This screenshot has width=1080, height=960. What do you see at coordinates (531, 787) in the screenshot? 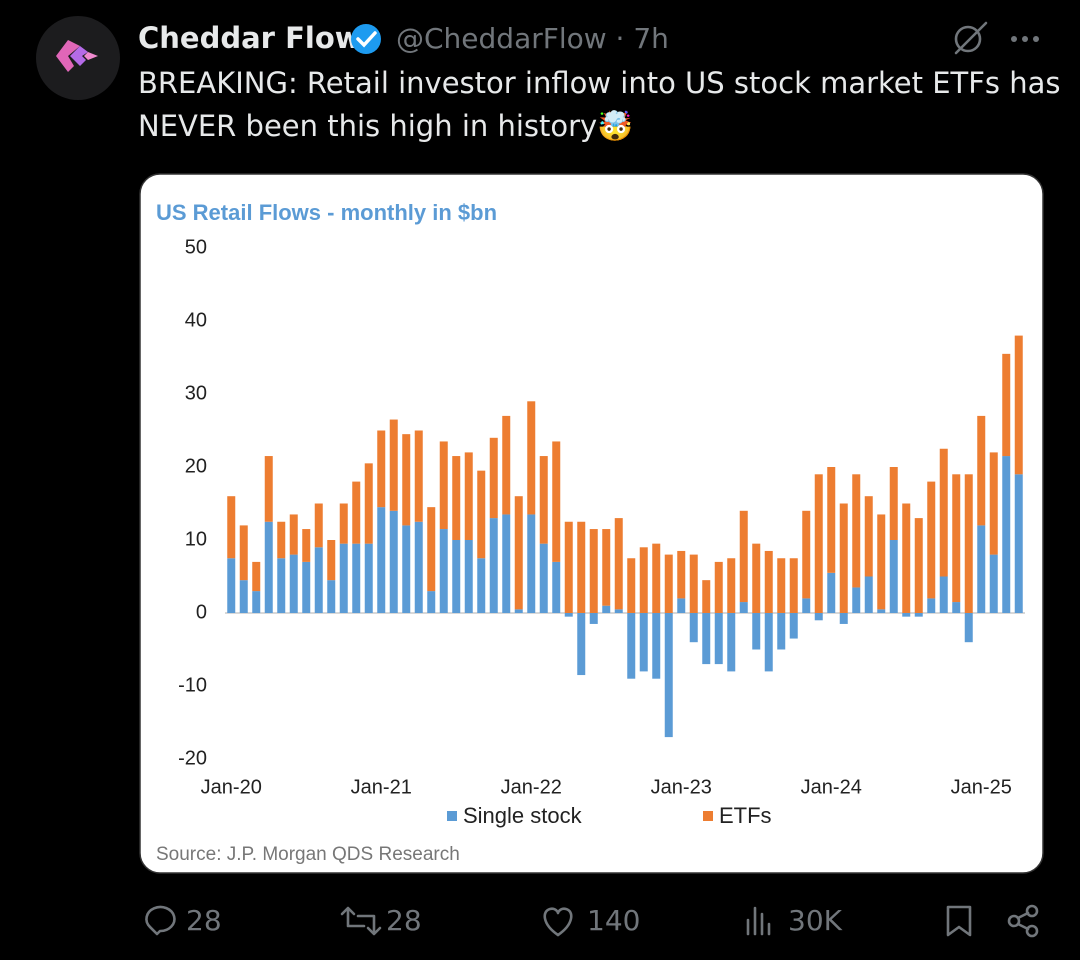
I see `x-tick-label: Jan-22` at bounding box center [531, 787].